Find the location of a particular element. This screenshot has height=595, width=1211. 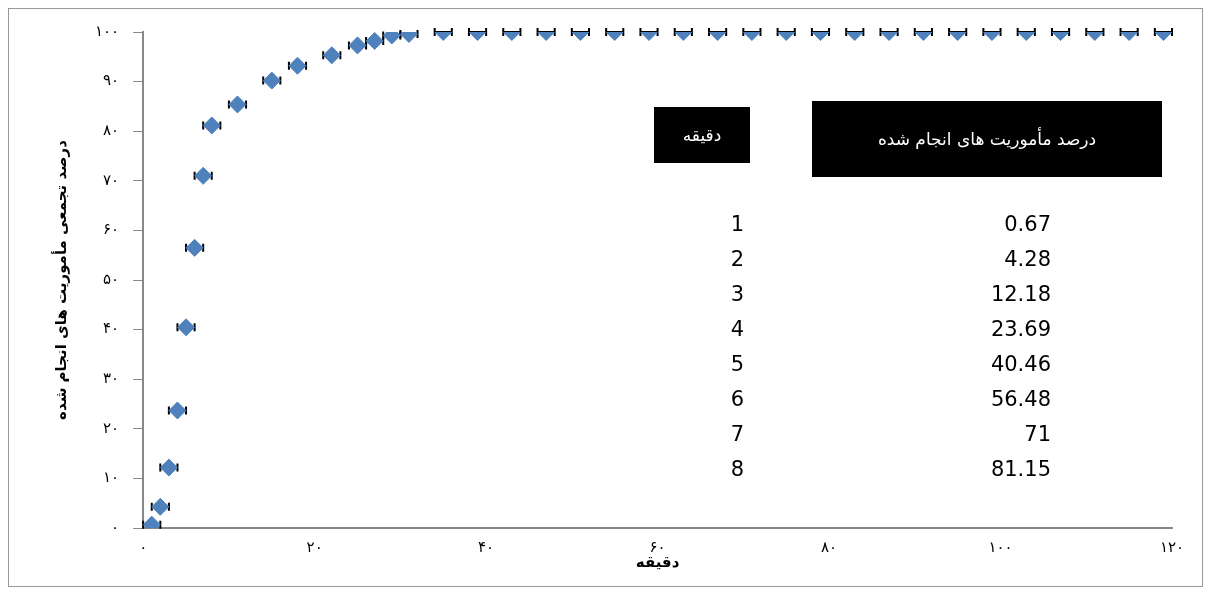

annotation: 12.18 is located at coordinates (1020, 294).